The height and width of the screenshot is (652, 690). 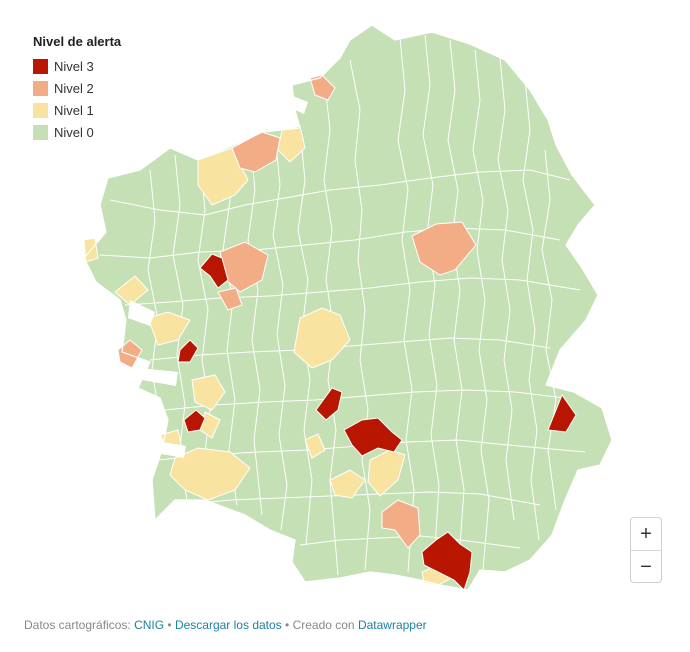 What do you see at coordinates (392, 625) in the screenshot?
I see `datawrapper-link: Datawrapper` at bounding box center [392, 625].